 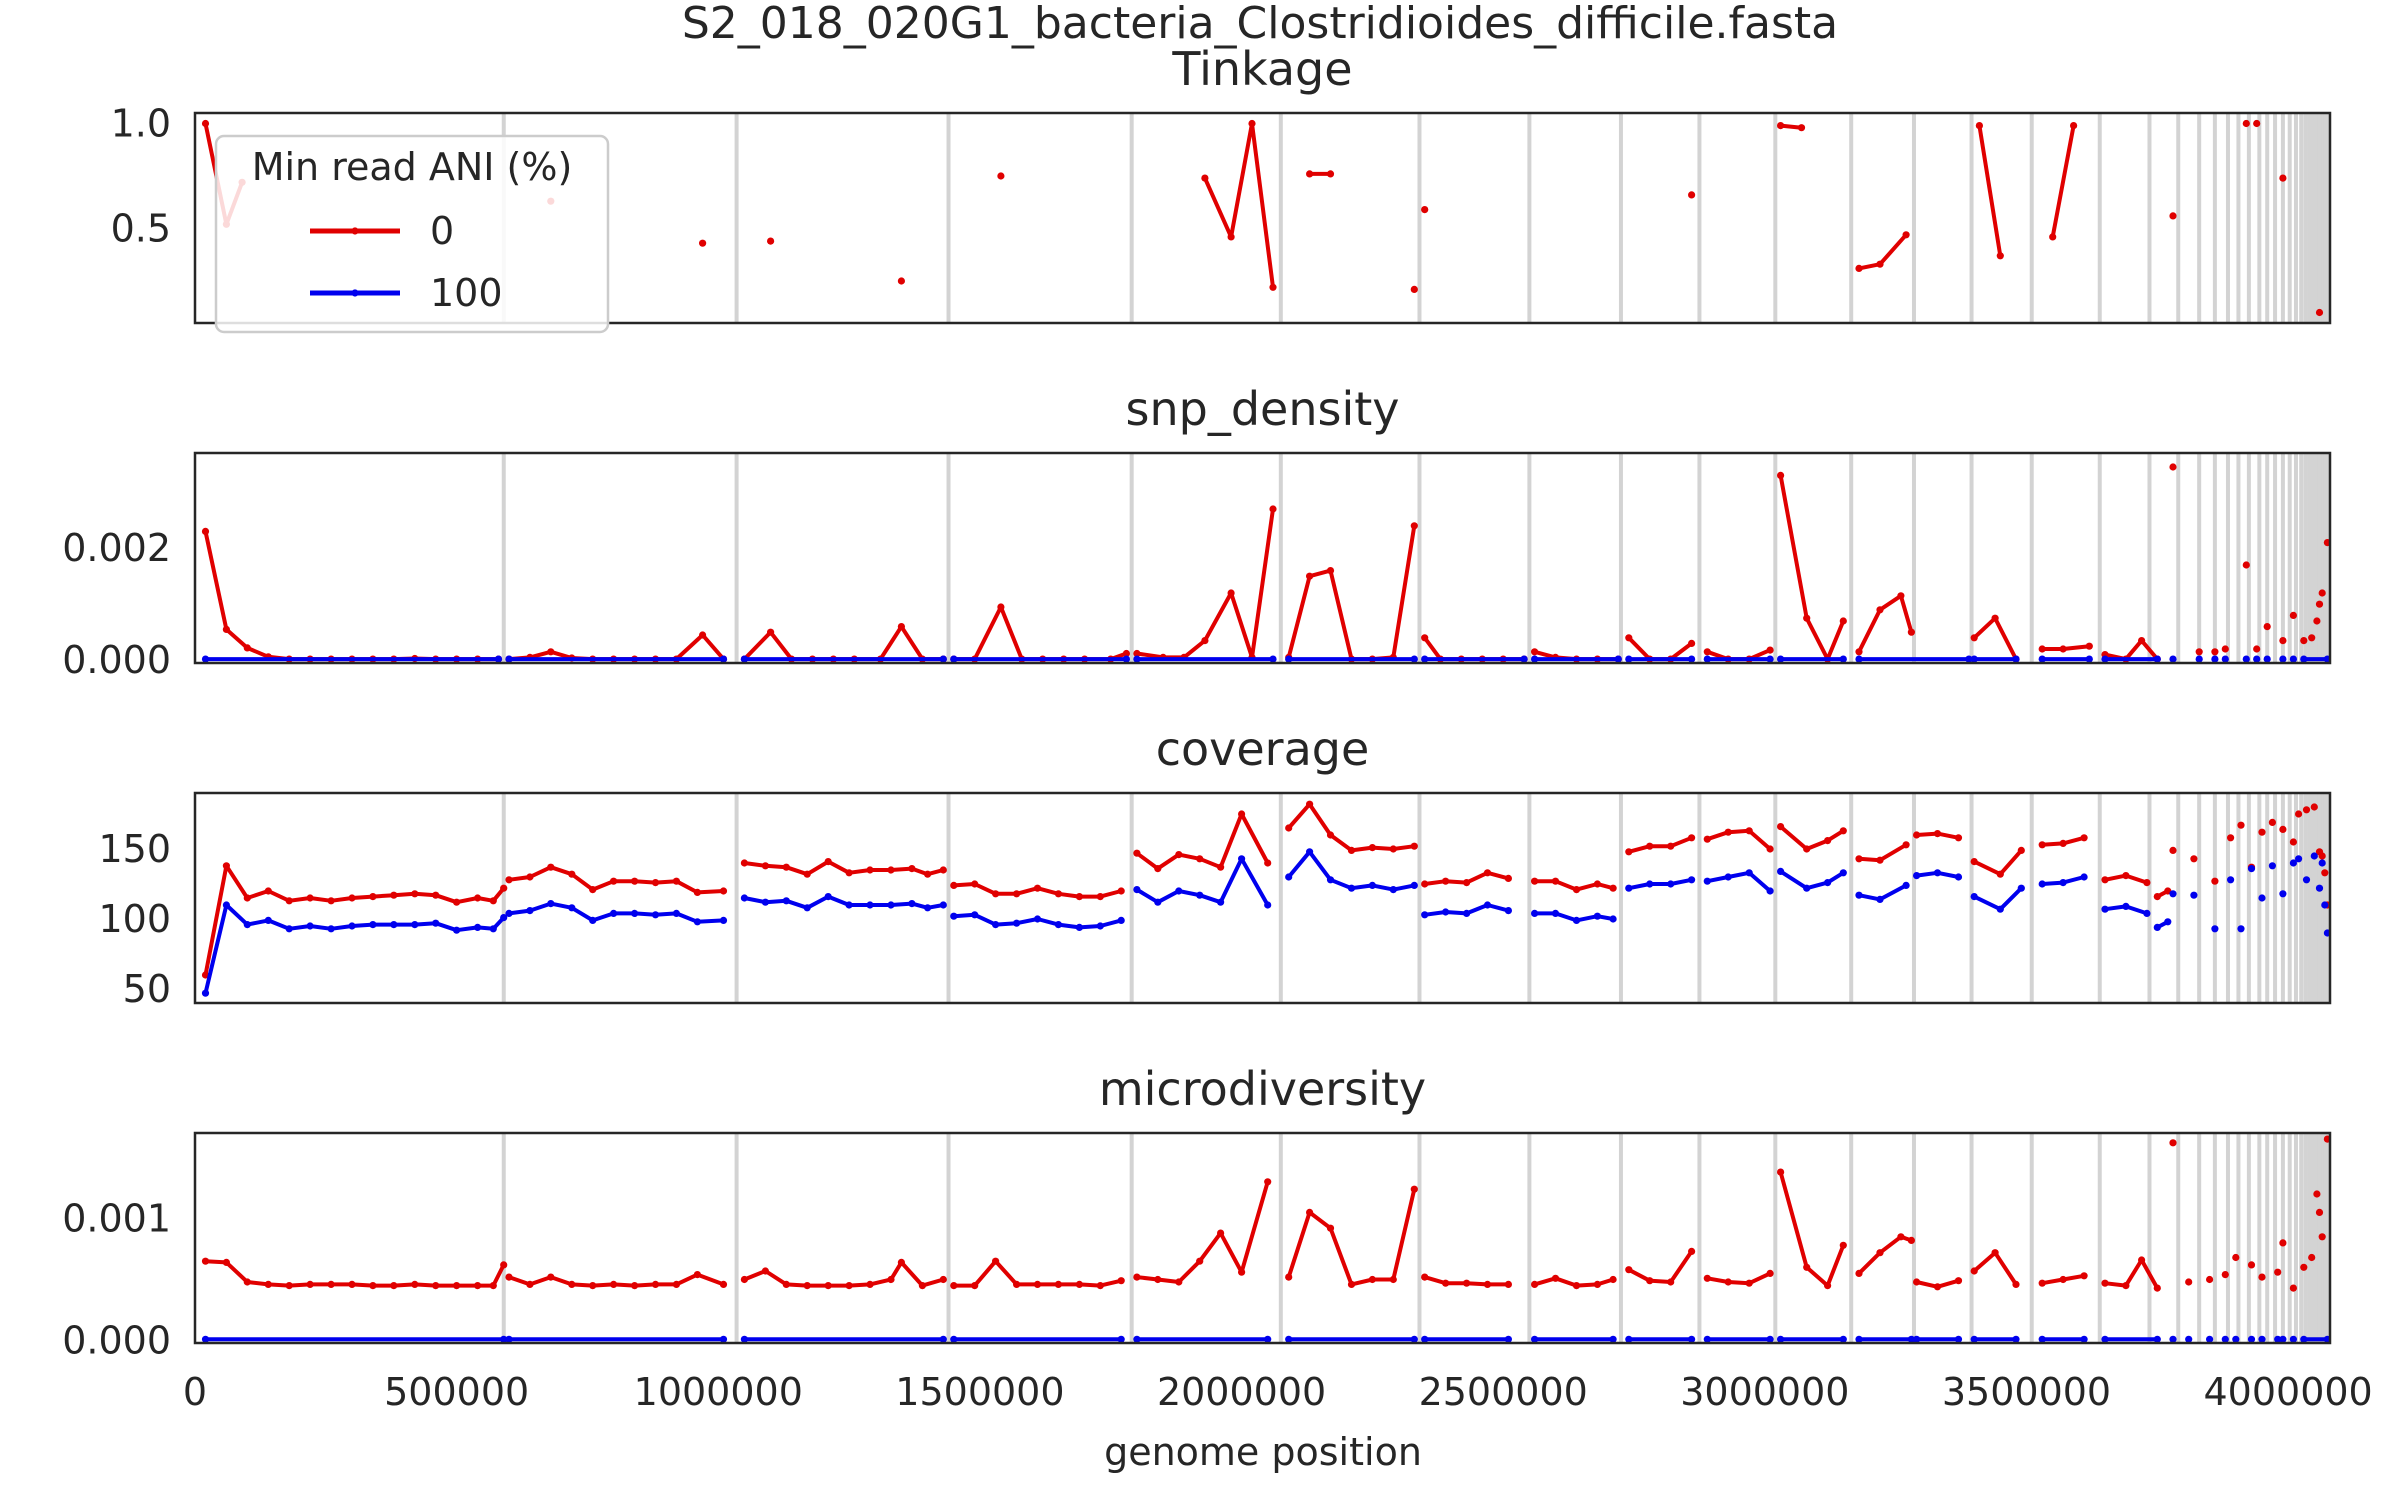 What do you see at coordinates (2288, 1392) in the screenshot?
I see `x-tick-label: 4000000` at bounding box center [2288, 1392].